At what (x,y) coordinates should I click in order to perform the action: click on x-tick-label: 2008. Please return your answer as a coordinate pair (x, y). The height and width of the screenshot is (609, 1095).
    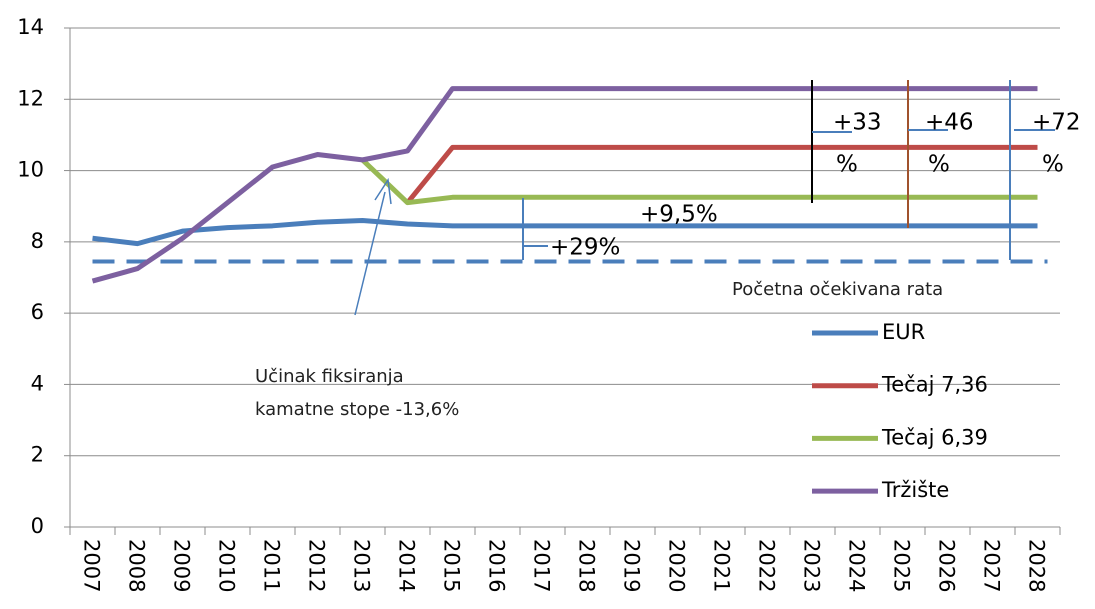
    Looking at the image, I should click on (137, 565).